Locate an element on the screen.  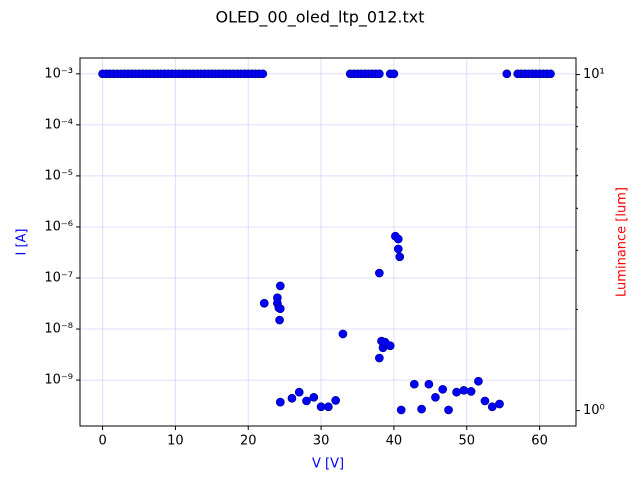
y-tick-label: 10⁻⁵ is located at coordinates (58, 175).